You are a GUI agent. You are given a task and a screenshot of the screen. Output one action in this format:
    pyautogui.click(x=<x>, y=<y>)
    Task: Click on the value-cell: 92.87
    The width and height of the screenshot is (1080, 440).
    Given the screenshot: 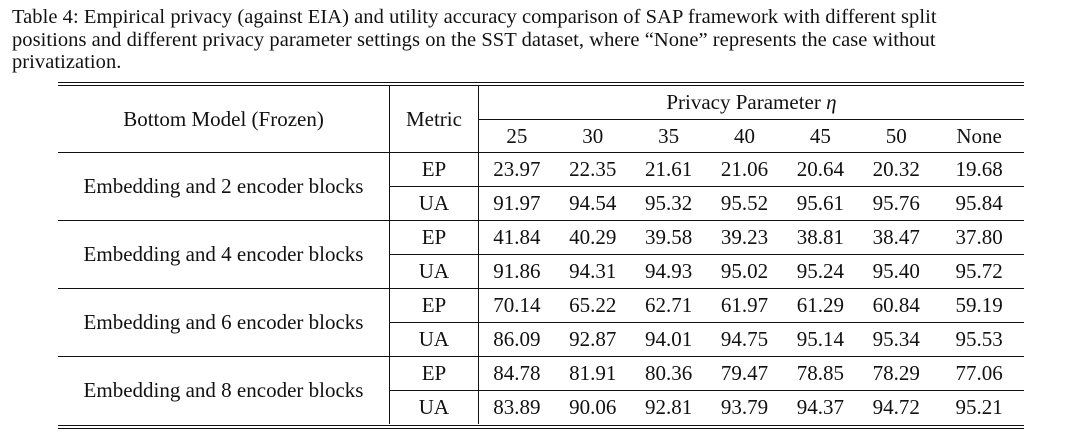 What is the action you would take?
    pyautogui.click(x=592, y=339)
    